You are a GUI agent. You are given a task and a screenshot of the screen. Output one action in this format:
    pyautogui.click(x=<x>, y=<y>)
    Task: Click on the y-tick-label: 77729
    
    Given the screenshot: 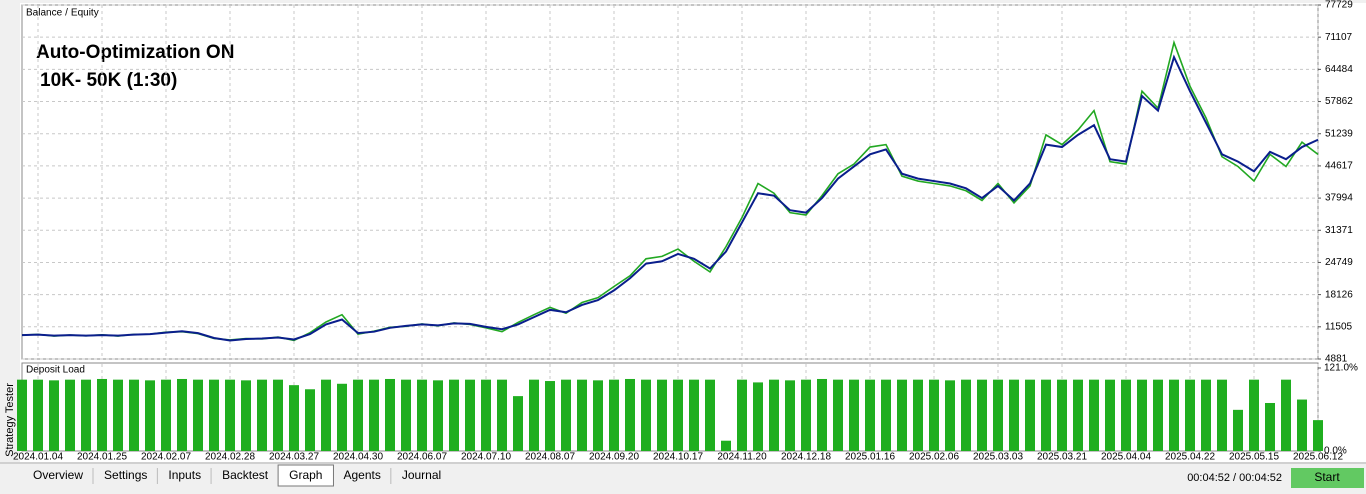 What is the action you would take?
    pyautogui.click(x=1339, y=5)
    